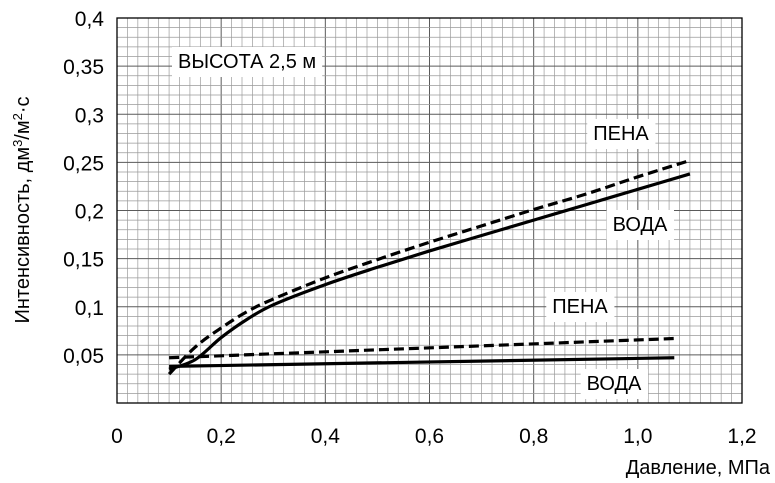 Image resolution: width=775 pixels, height=483 pixels. I want to click on x-tick-label: 1,2, so click(741, 436).